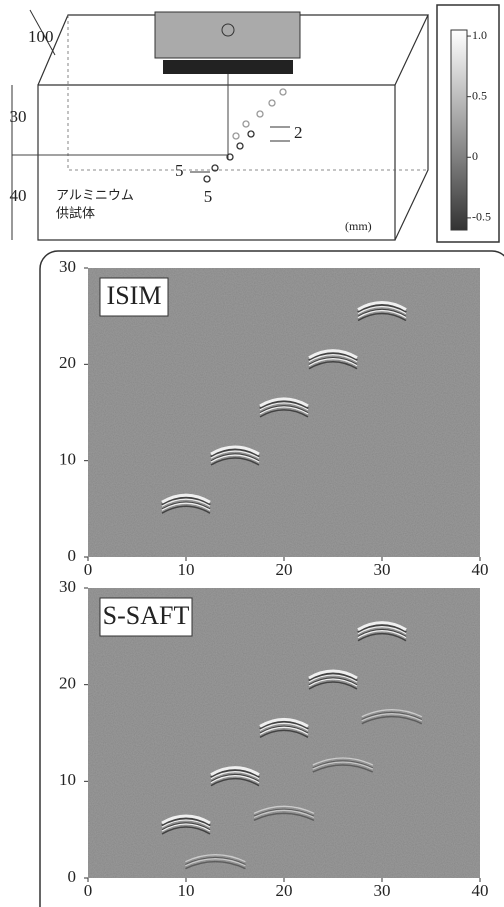  I want to click on dim-pitch: 2, so click(298, 132).